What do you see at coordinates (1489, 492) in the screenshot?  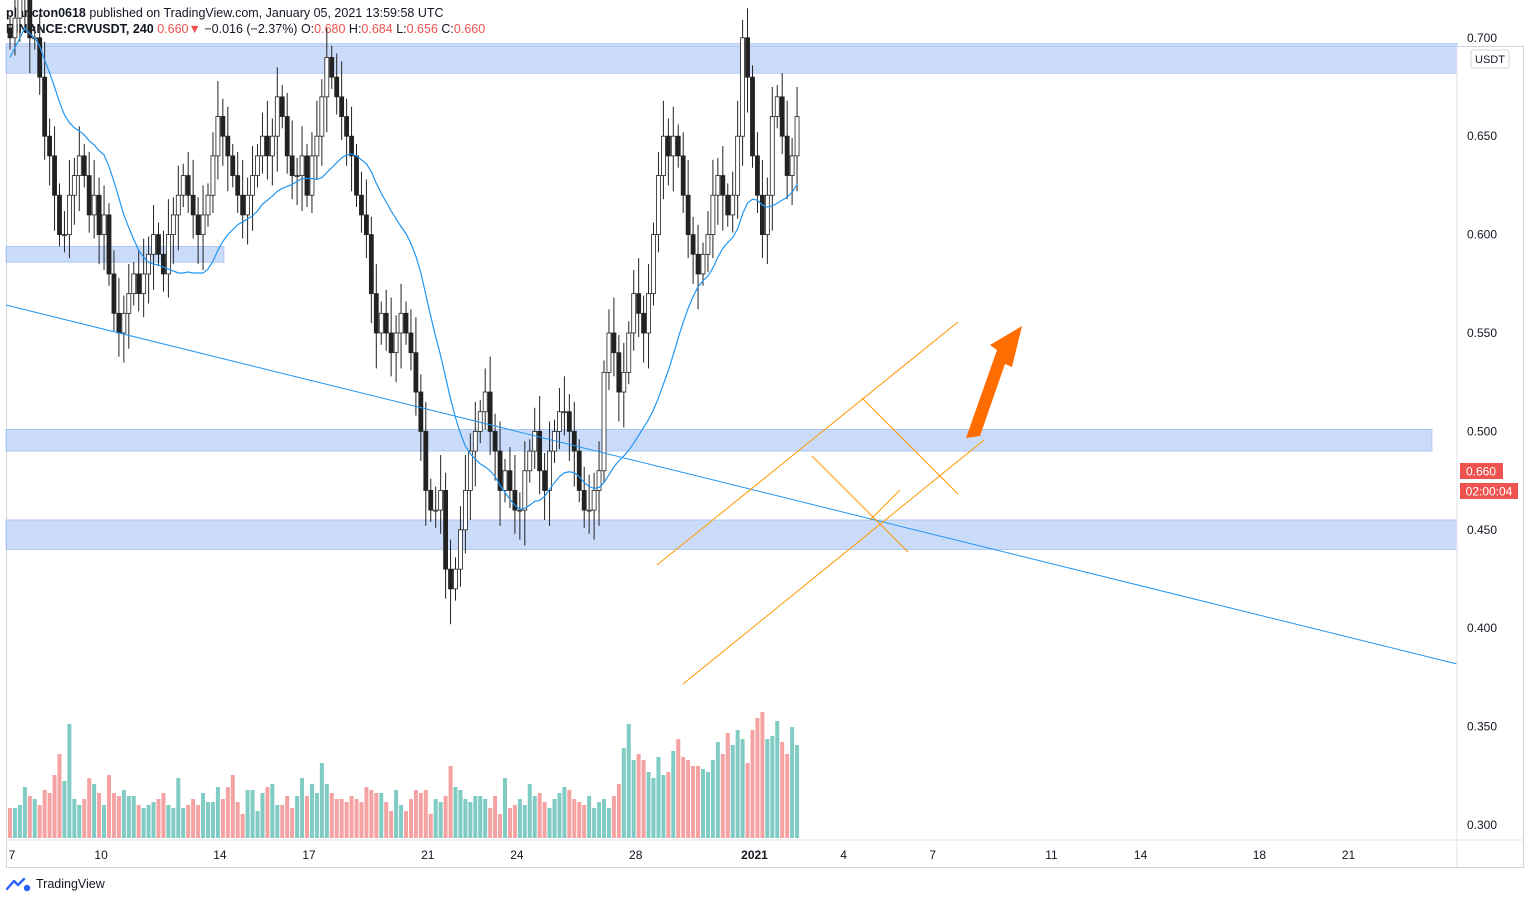 I see `countdown-label: 02:00:04` at bounding box center [1489, 492].